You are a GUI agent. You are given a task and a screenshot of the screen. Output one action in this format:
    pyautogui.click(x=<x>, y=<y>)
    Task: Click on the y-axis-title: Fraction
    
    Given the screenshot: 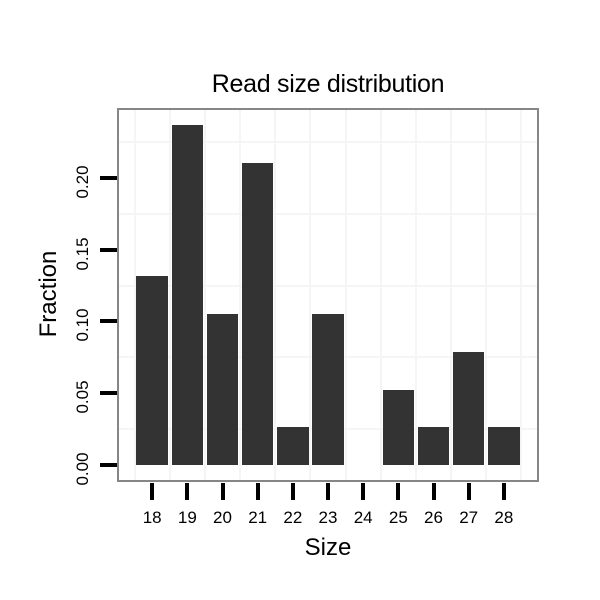 What is the action you would take?
    pyautogui.click(x=48, y=294)
    